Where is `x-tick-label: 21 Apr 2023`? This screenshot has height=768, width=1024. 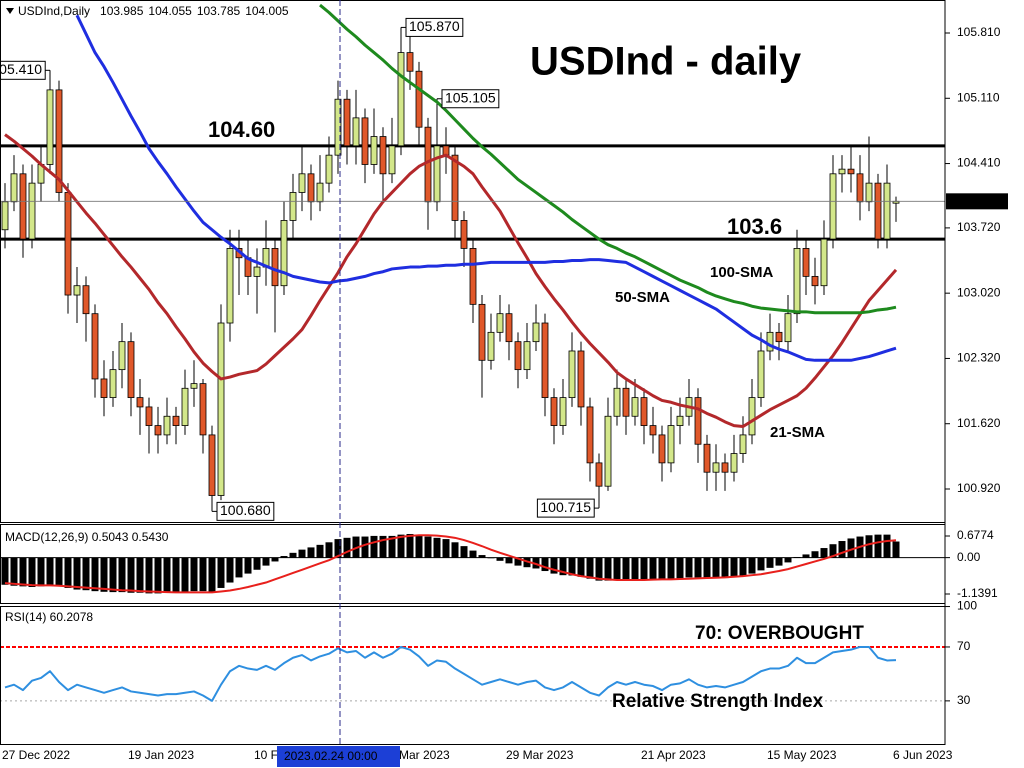
x-tick-label: 21 Apr 2023 is located at coordinates (673, 755).